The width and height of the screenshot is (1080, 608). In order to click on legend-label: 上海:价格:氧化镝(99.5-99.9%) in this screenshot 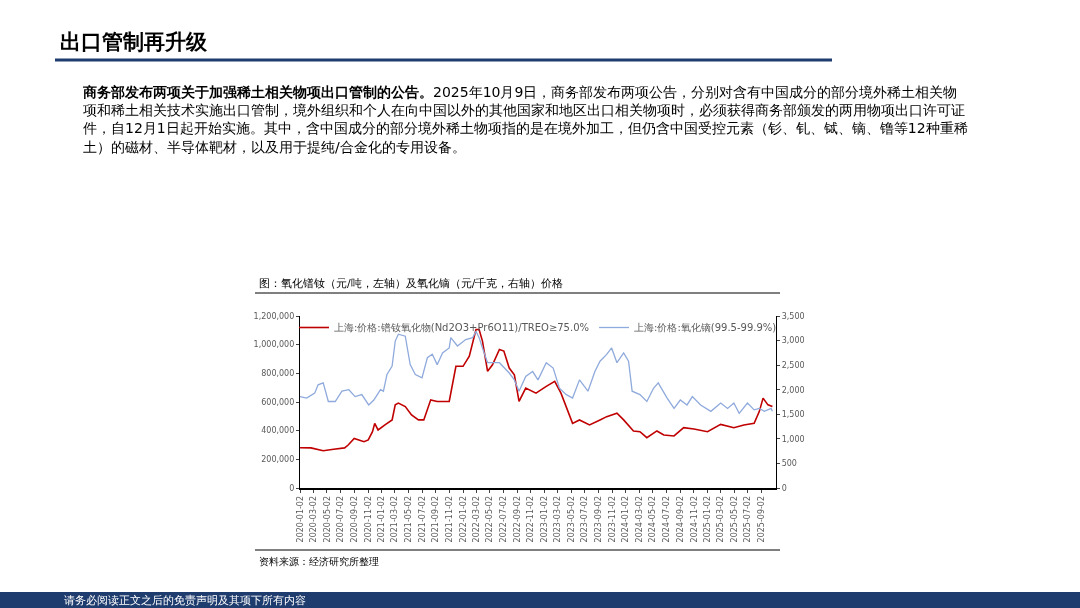, I will do `click(705, 328)`.